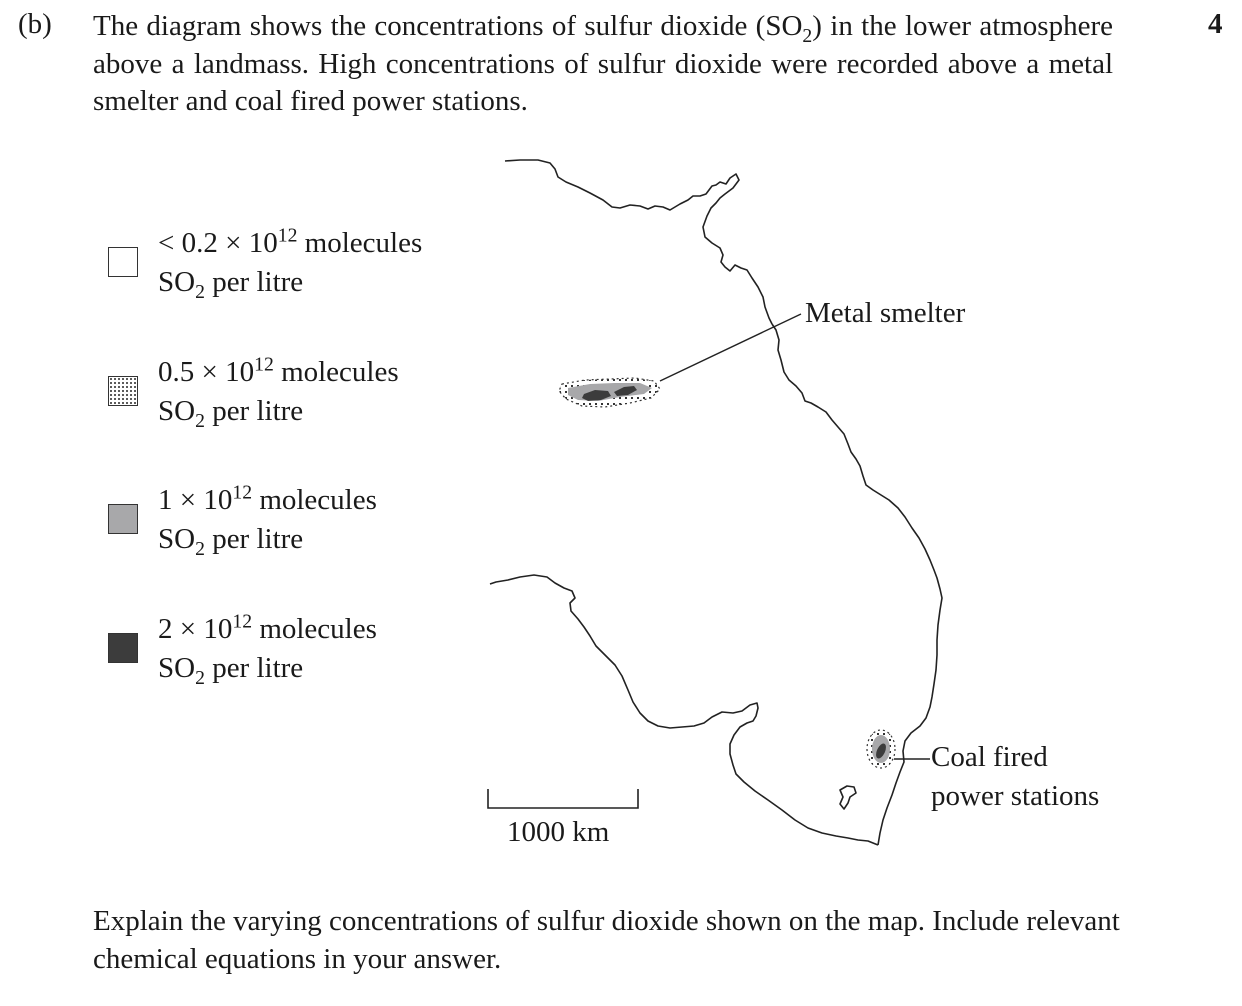  What do you see at coordinates (123, 262) in the screenshot?
I see `legend-swatch-lowest` at bounding box center [123, 262].